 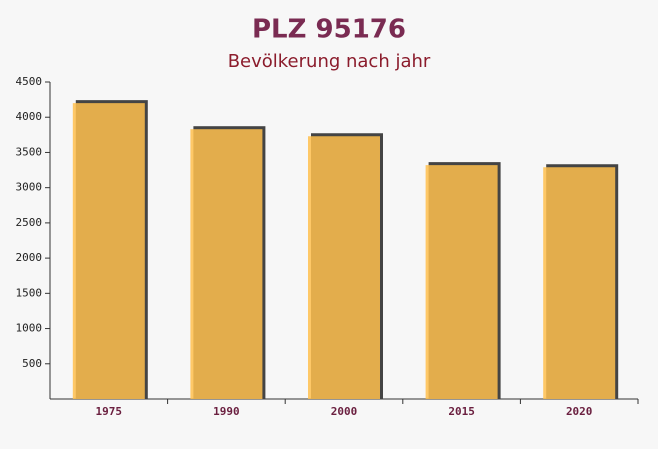 What do you see at coordinates (29, 151) in the screenshot?
I see `y-tick-label: 3500` at bounding box center [29, 151].